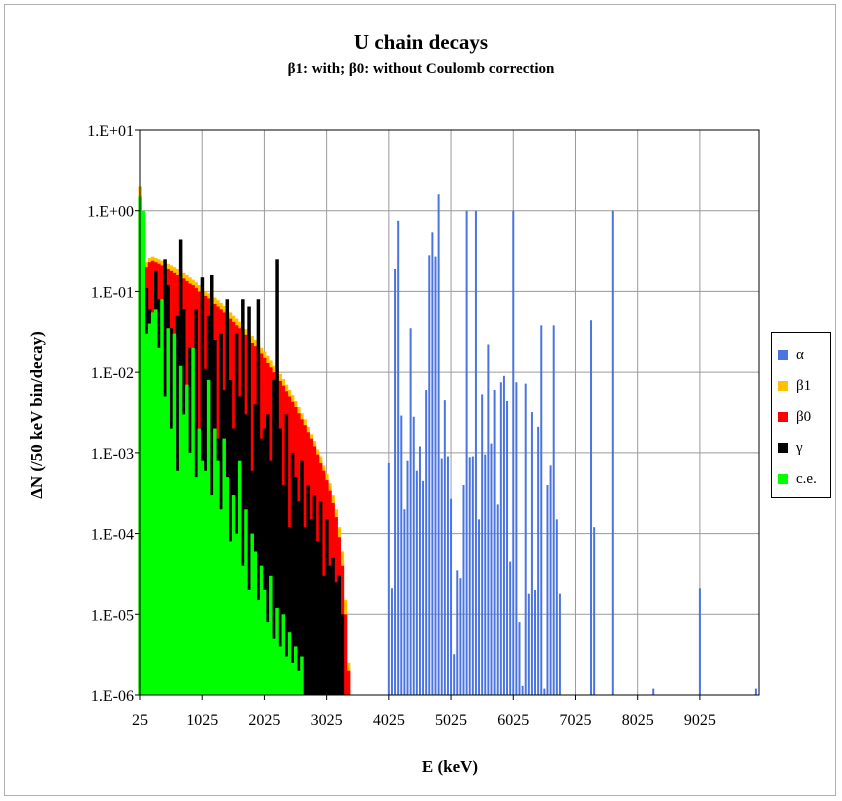  I want to click on legend-label: c.e., so click(806, 478).